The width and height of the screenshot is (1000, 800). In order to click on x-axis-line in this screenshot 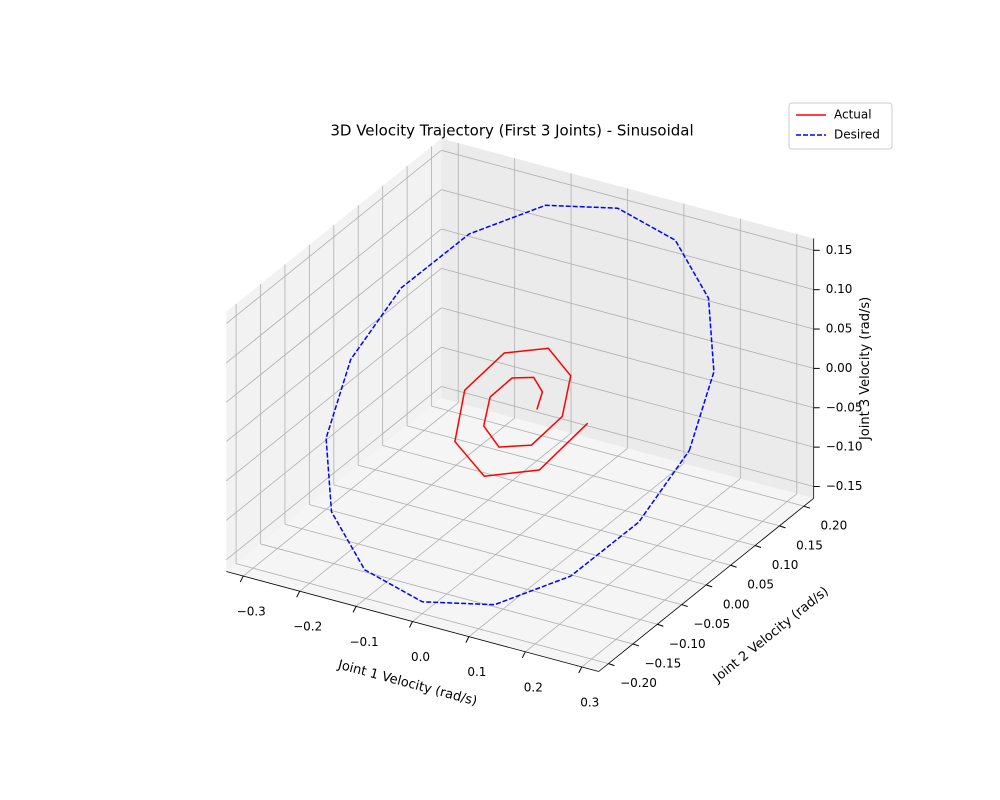, I will do `click(412, 621)`.